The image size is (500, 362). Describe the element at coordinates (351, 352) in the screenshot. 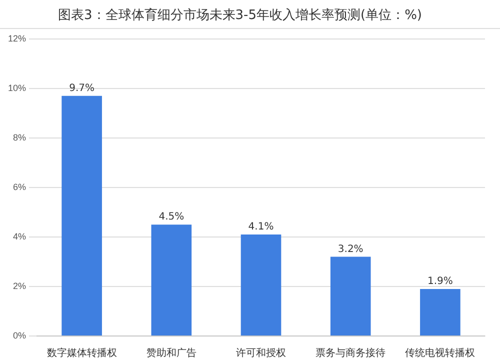

I see `x-tick-label: 票务与商务接待` at that location.